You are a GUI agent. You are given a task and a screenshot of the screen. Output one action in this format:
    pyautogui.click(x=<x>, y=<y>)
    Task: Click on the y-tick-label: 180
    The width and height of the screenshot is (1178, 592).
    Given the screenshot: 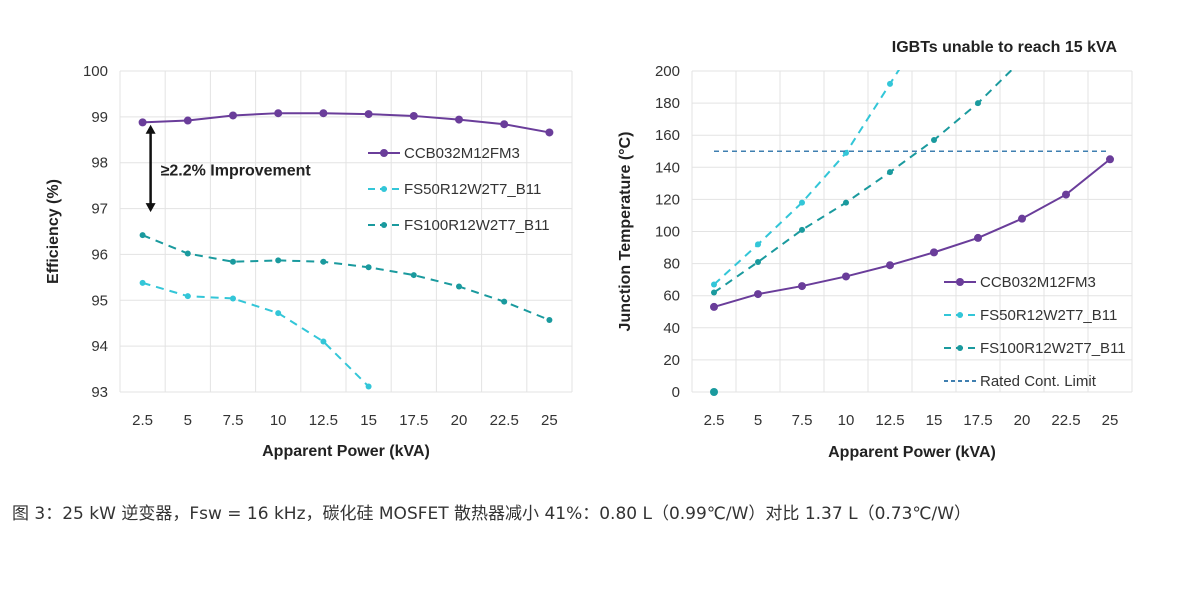 What is the action you would take?
    pyautogui.click(x=667, y=103)
    